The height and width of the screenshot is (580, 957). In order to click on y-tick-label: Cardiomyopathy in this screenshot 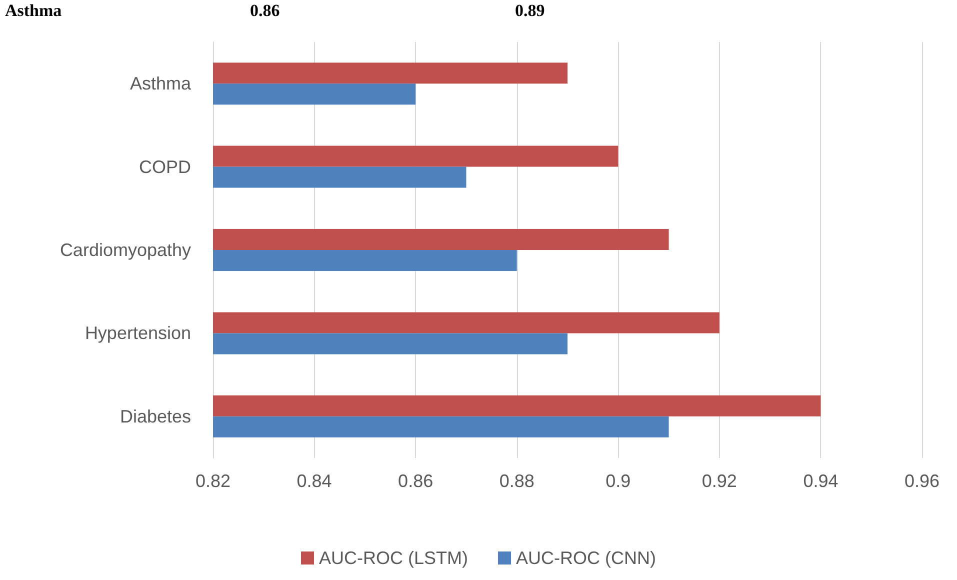, I will do `click(125, 250)`.